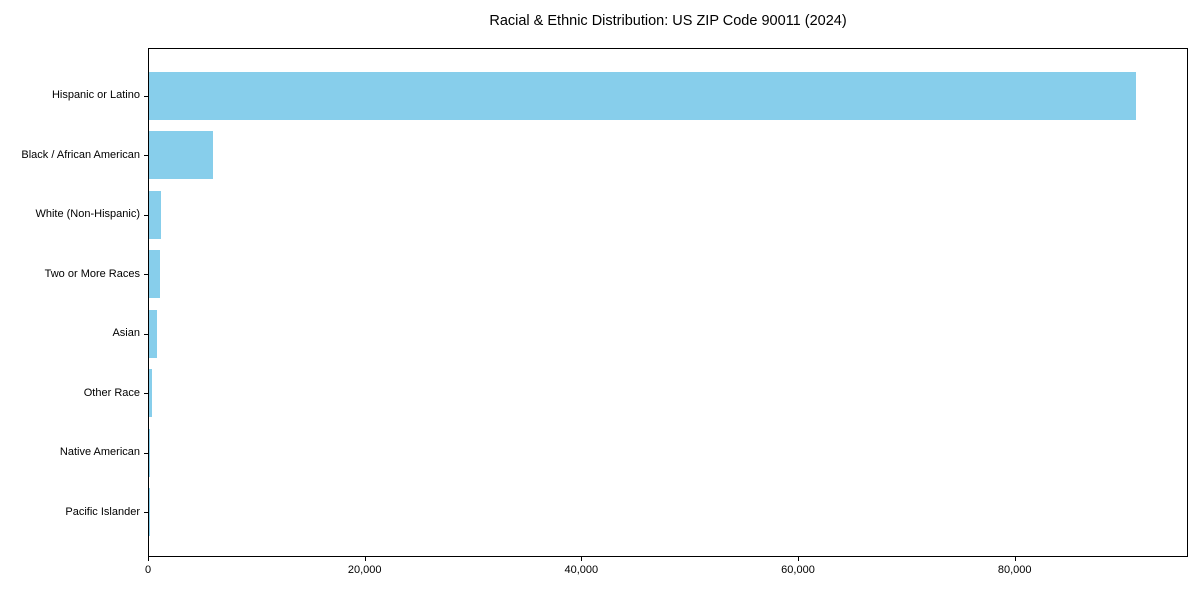 This screenshot has width=1200, height=600. I want to click on bar-black-african-american, so click(181, 155).